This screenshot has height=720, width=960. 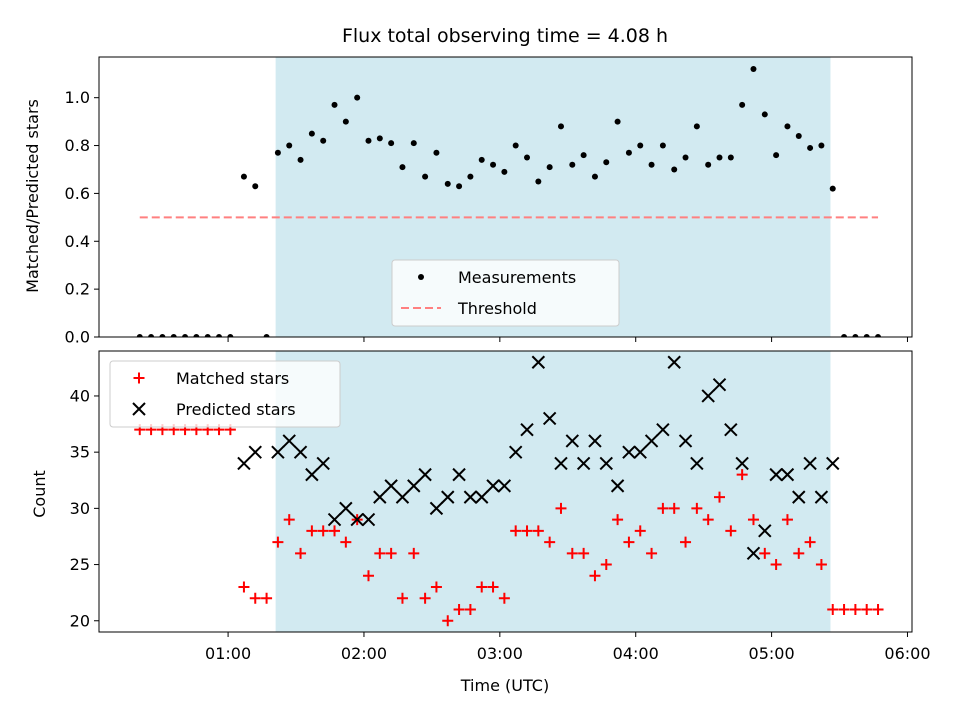 What do you see at coordinates (228, 653) in the screenshot?
I see `x-tick-label: 01:00` at bounding box center [228, 653].